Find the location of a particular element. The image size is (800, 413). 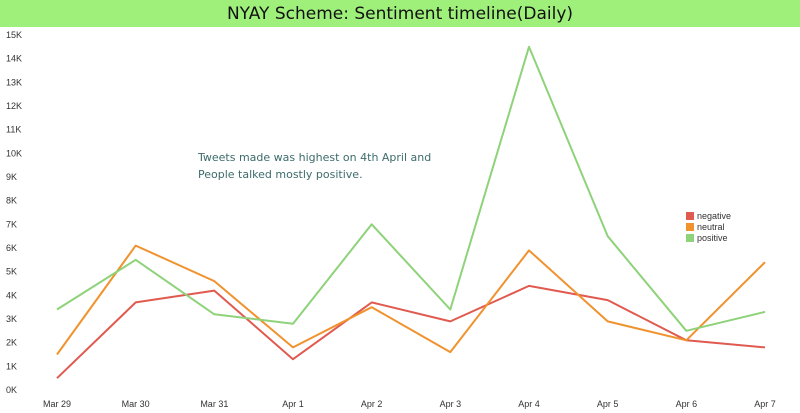

chart-title: NYAY Scheme: Sentiment timeline(Daily) is located at coordinates (400, 13).